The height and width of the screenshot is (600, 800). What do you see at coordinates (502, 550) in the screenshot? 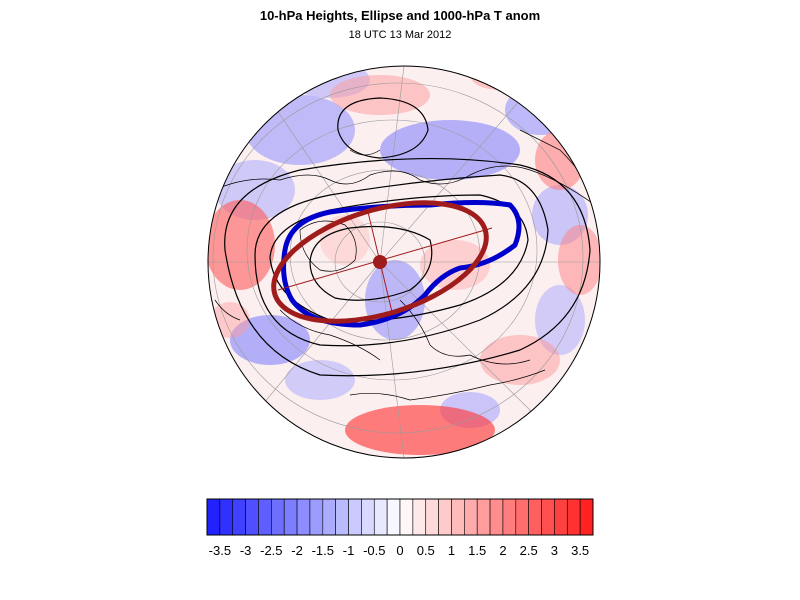
I see `colorbar-tick-label: 2` at bounding box center [502, 550].